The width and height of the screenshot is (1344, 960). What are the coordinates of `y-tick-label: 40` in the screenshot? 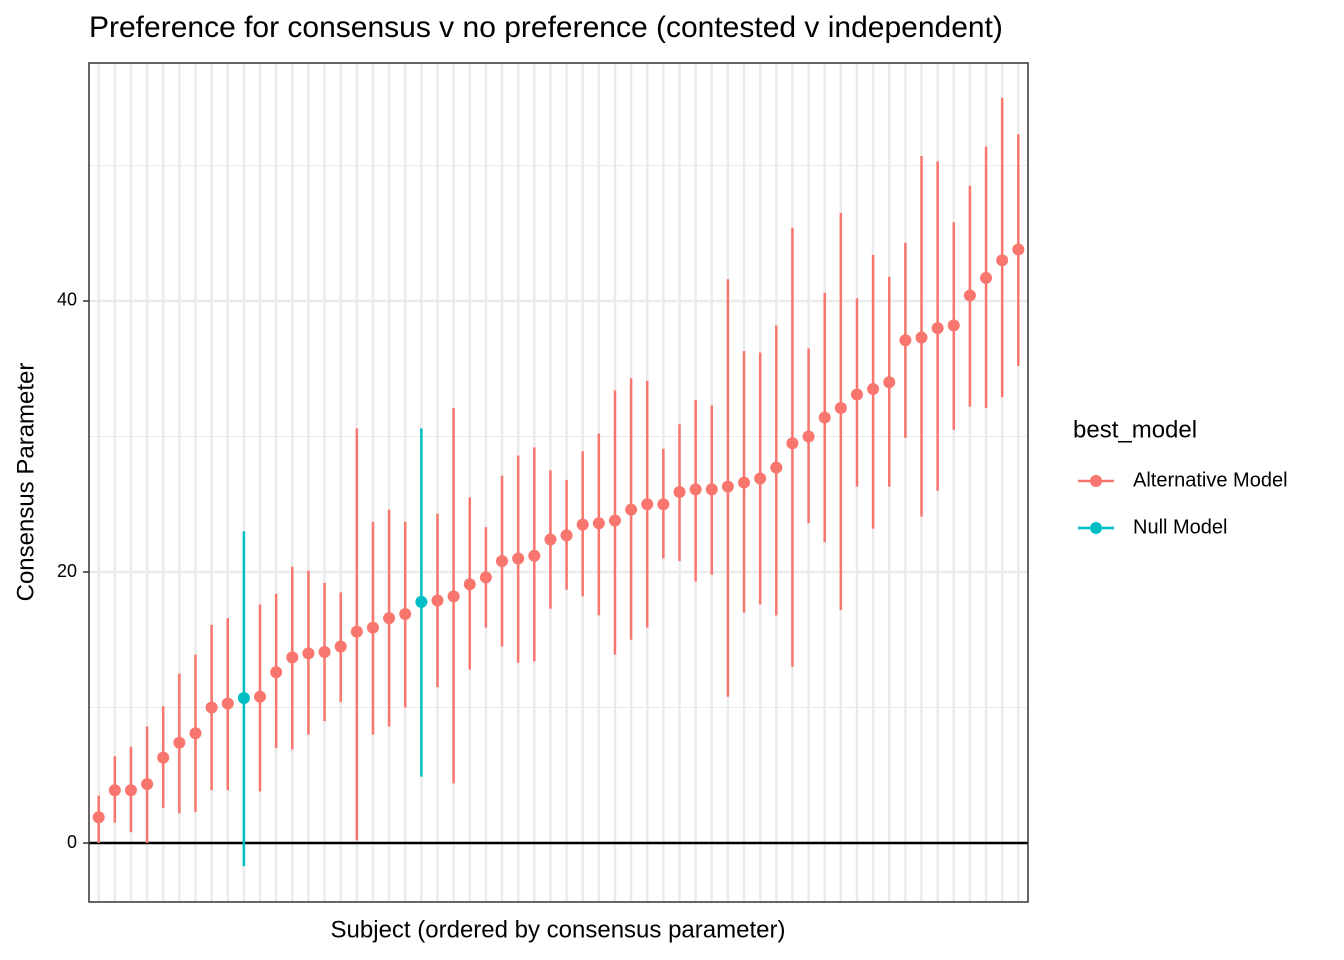 It's located at (67, 300).